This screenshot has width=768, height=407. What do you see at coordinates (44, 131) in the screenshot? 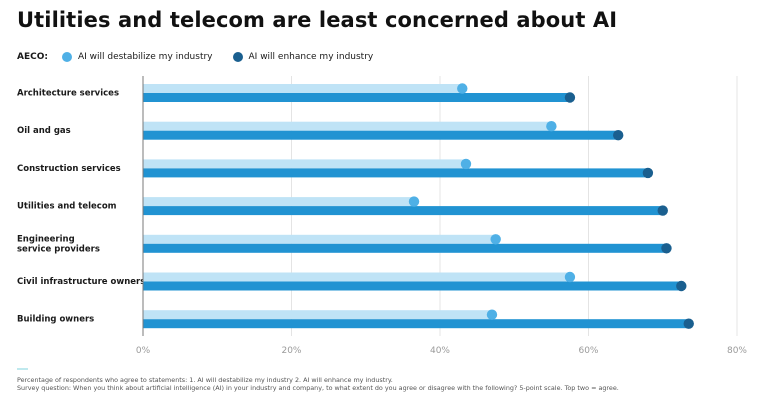
I see `category-label: Oil and gas` at bounding box center [44, 131].